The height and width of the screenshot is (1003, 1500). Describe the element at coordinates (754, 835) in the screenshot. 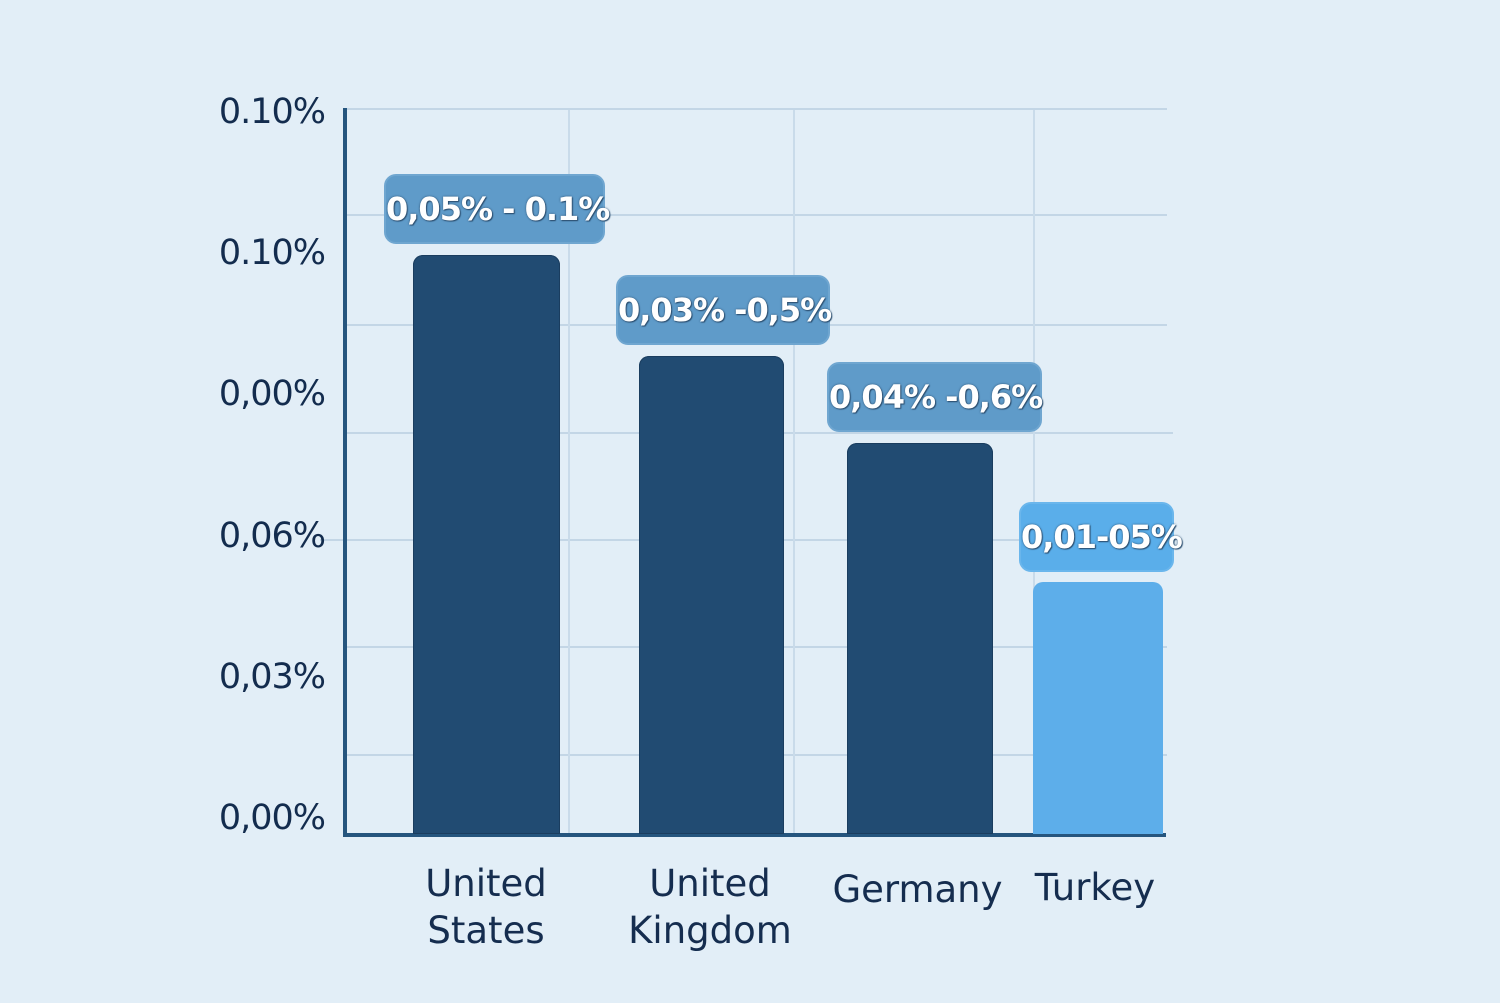

I see `x-axis-line` at that location.